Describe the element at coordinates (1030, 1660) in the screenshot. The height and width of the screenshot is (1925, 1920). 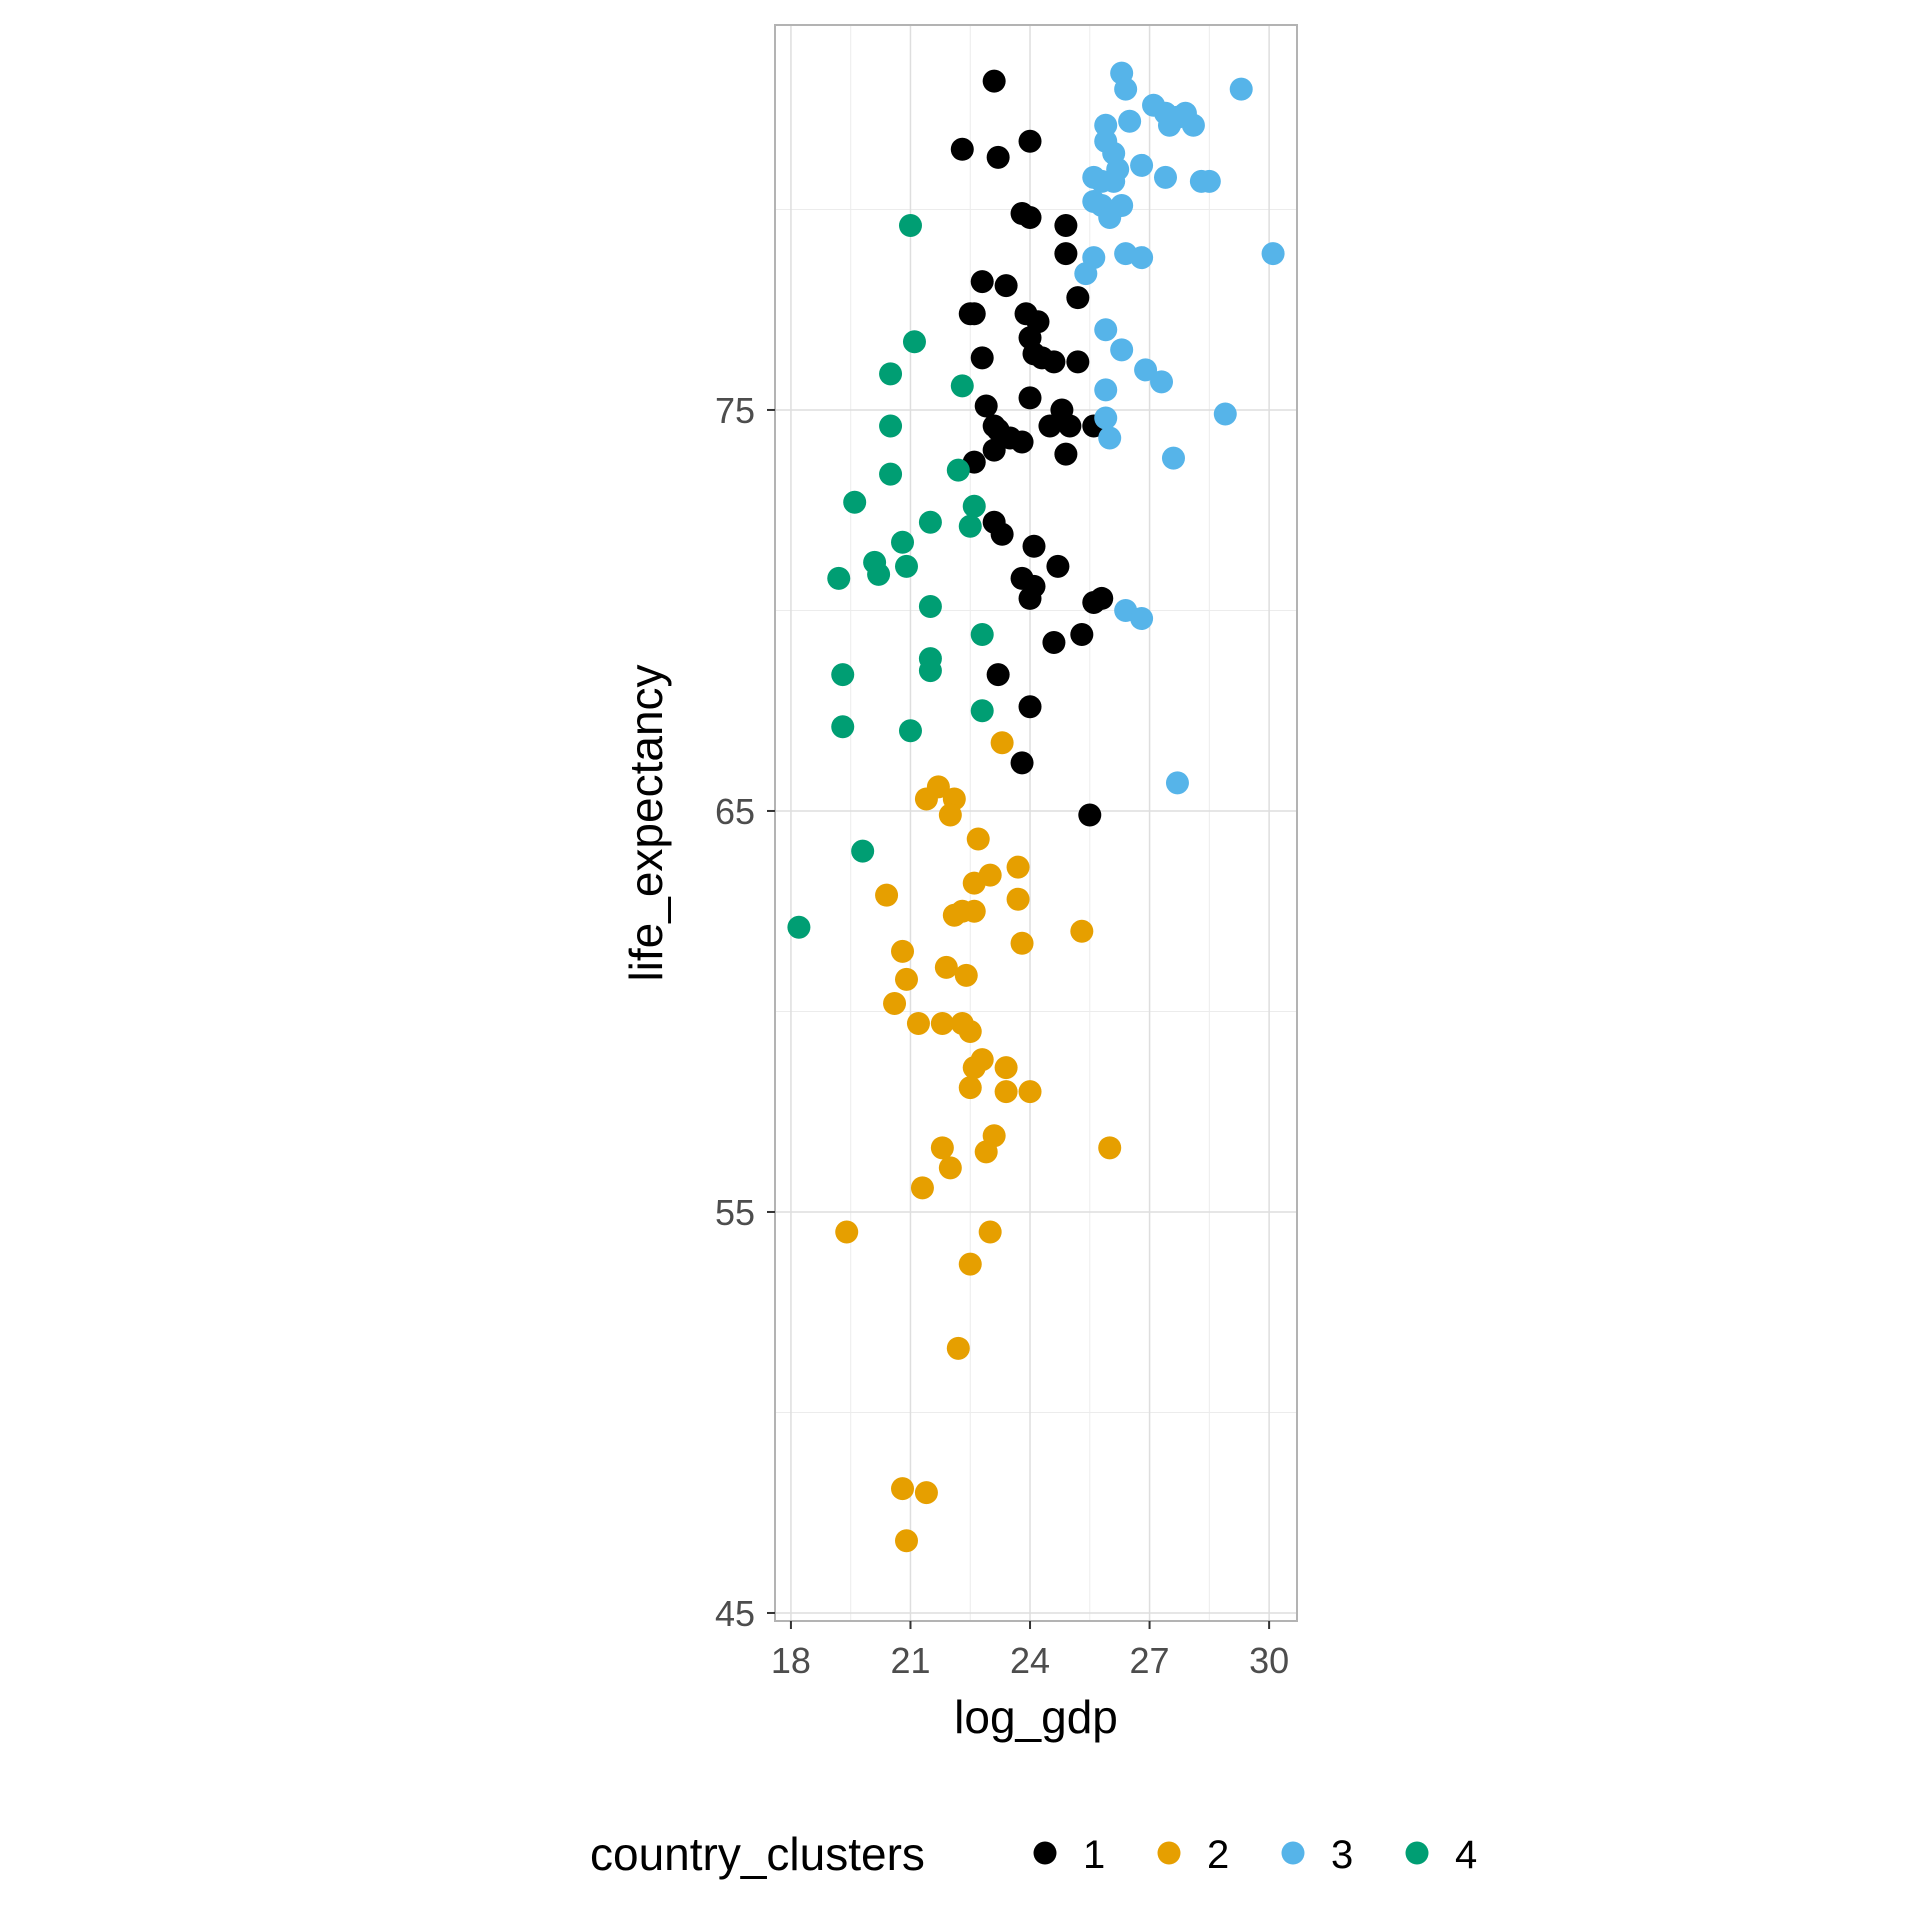
I see `x-tick-label: 24` at that location.